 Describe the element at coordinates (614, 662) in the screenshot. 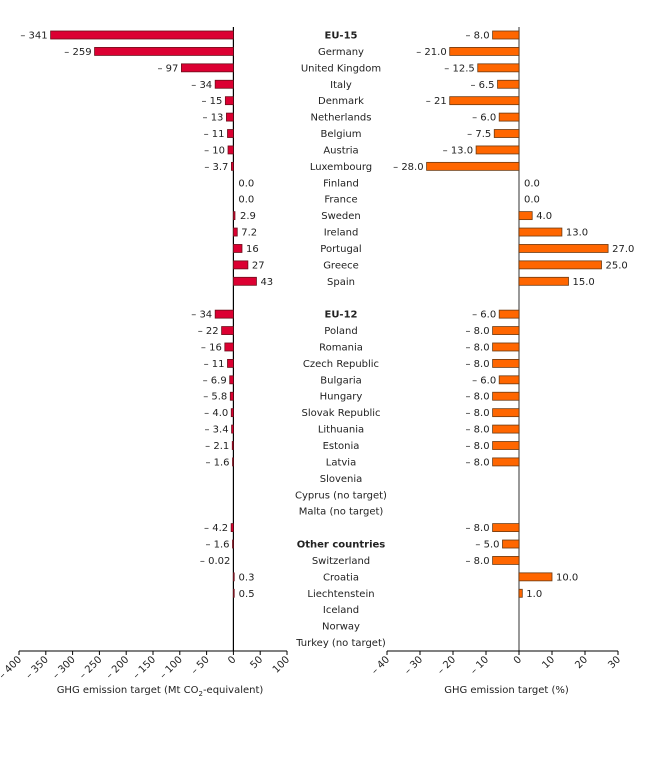

I see `x-tick-label: 30` at that location.